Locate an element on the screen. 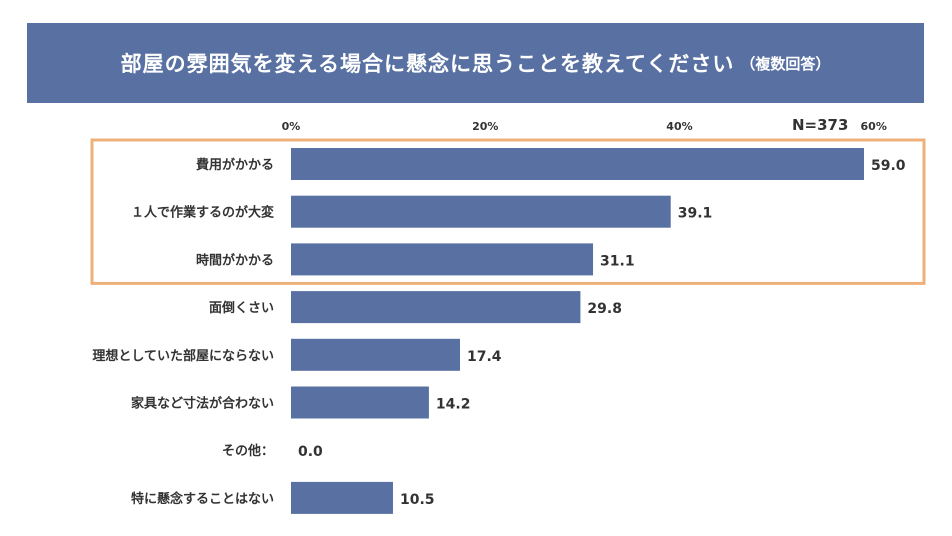 The width and height of the screenshot is (952, 536). category-label: 面倒くさい is located at coordinates (241, 308).